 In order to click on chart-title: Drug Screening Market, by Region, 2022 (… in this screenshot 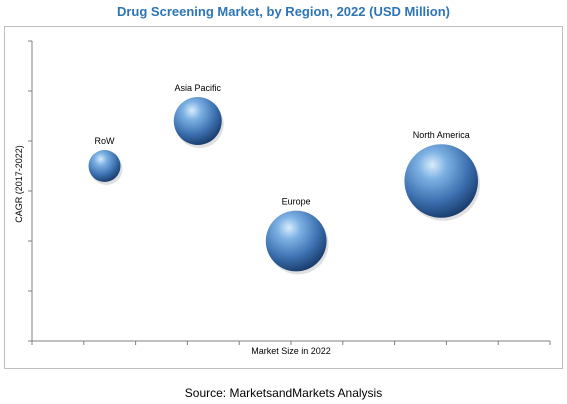, I will do `click(283, 11)`.